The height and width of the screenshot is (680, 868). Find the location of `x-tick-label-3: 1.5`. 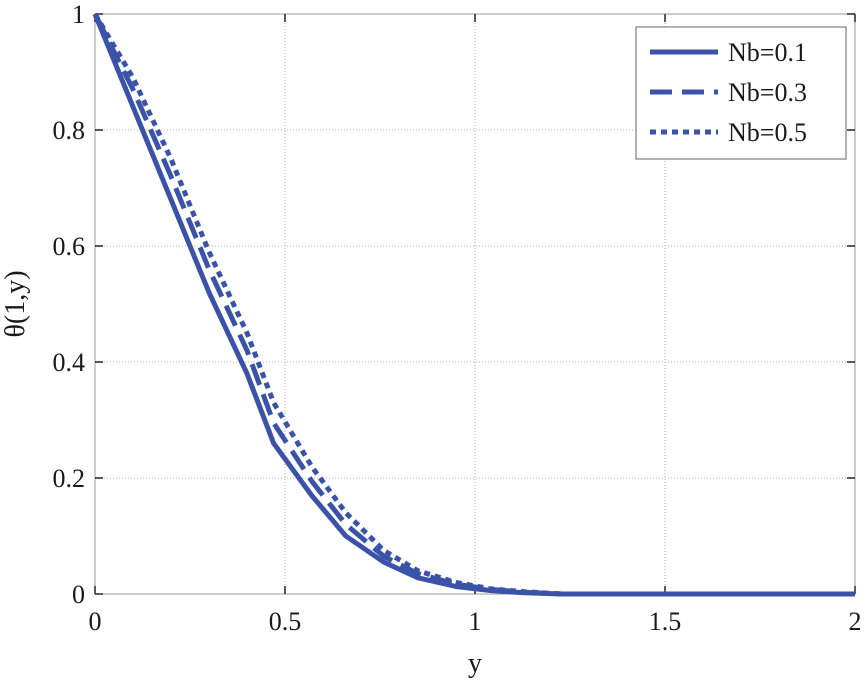

x-tick-label-3: 1.5 is located at coordinates (665, 621).